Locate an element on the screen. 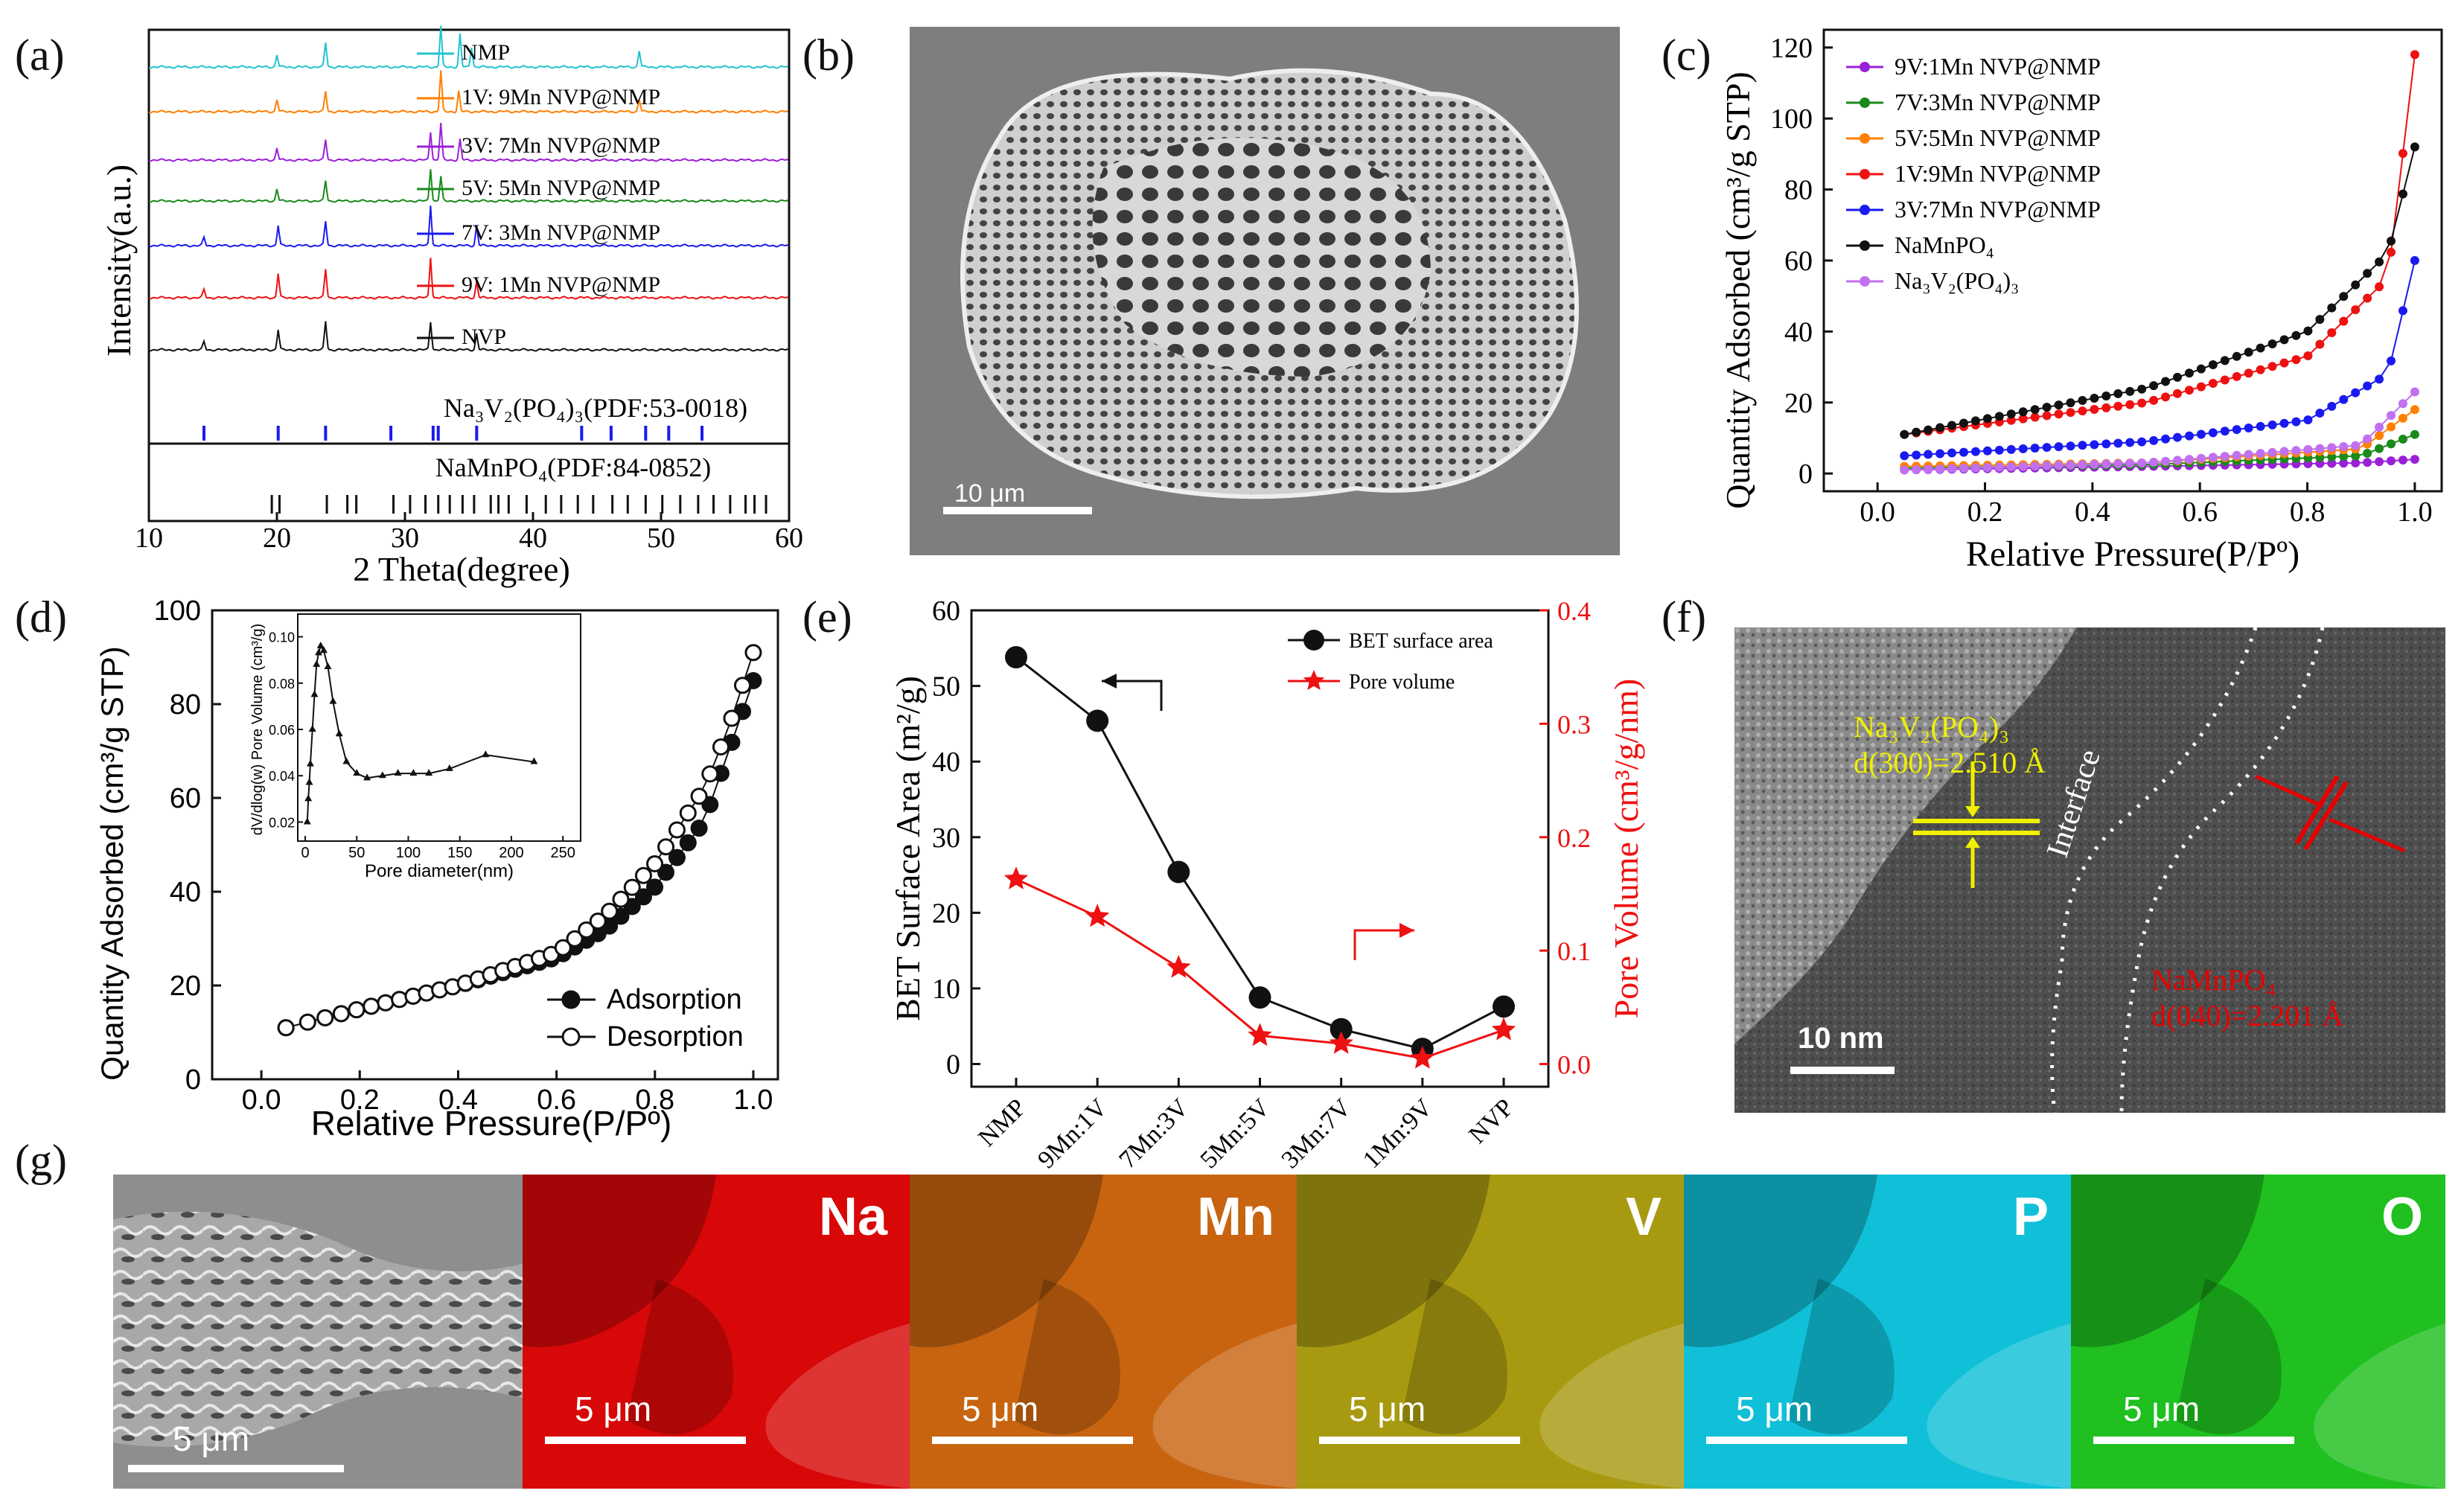  d-xtick-label: 0.8 is located at coordinates (654, 1100).